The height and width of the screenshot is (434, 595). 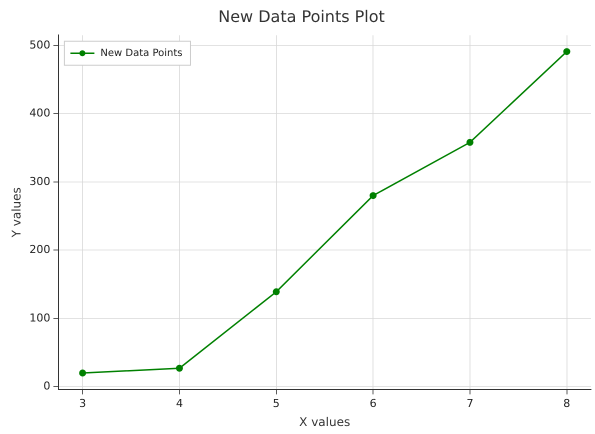 What do you see at coordinates (324, 421) in the screenshot?
I see `x-axis-title: X values` at bounding box center [324, 421].